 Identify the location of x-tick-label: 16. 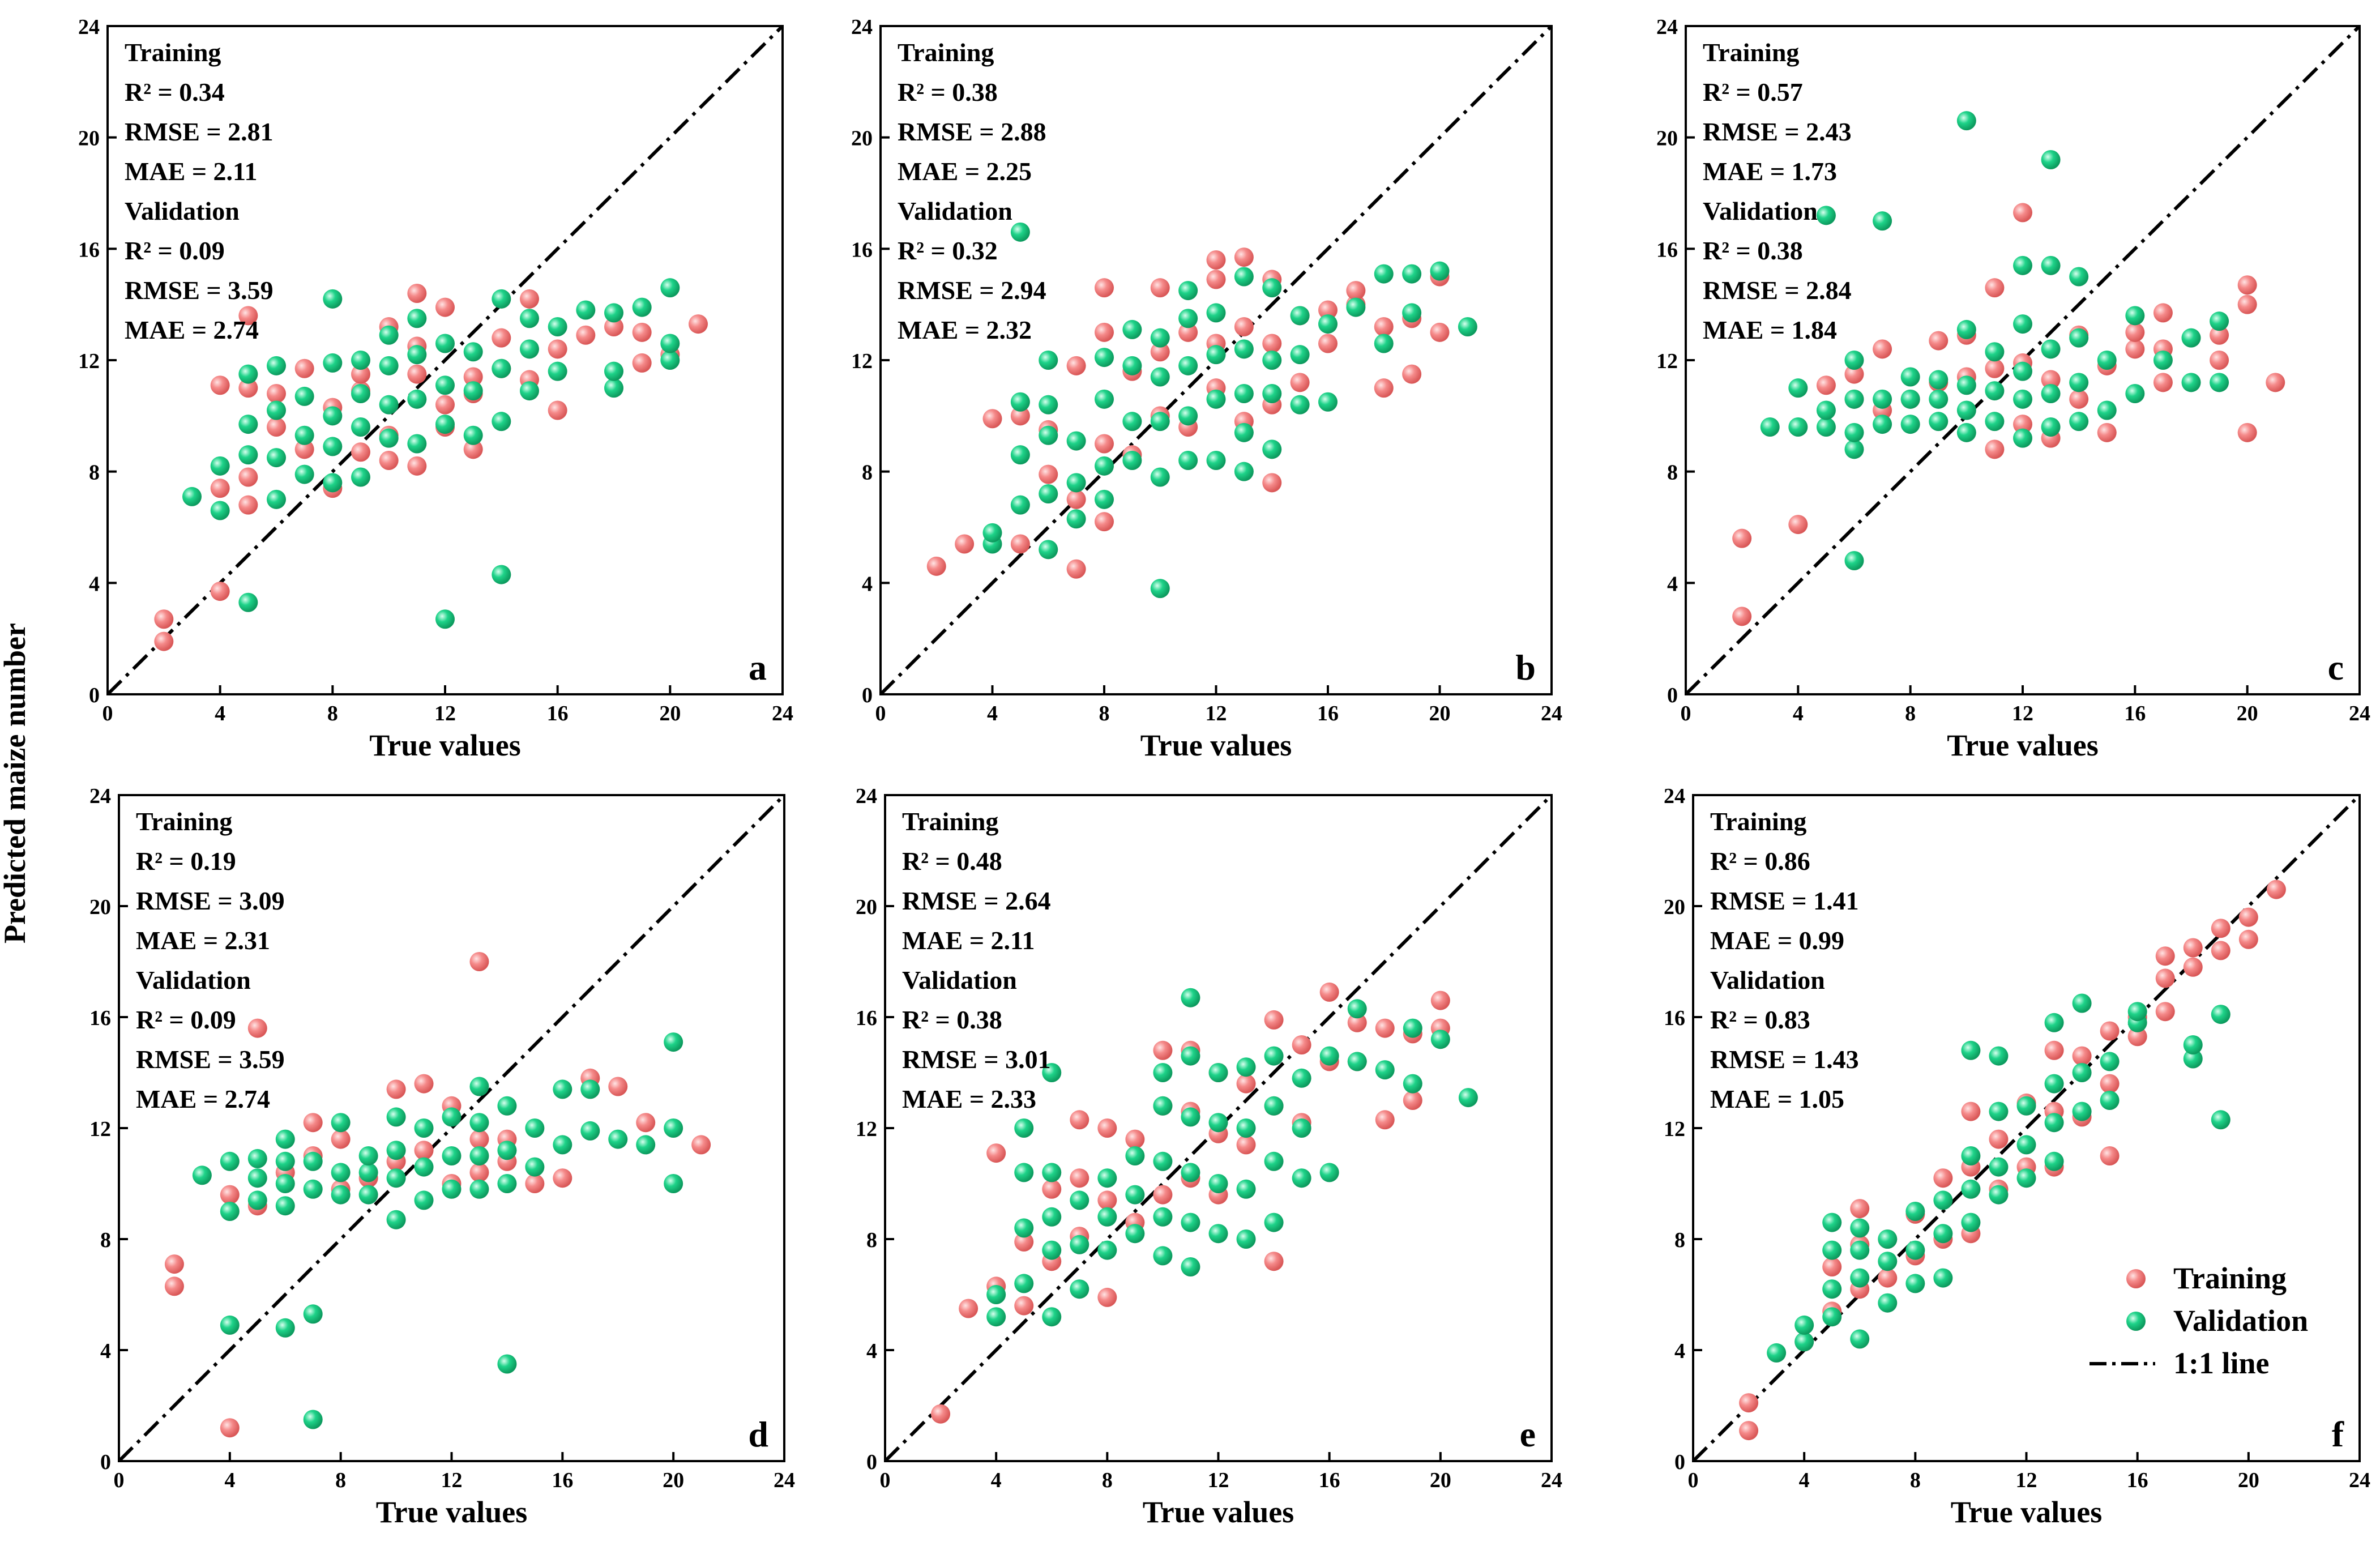
(1328, 713).